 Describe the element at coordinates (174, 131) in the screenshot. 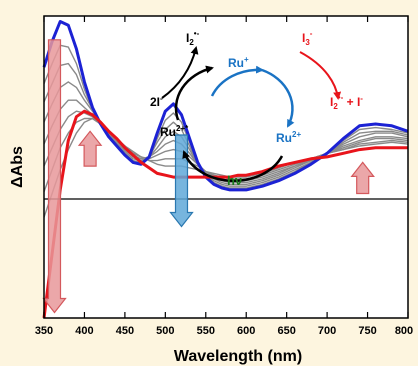

I see `label-ru-2plus-star: Ru2+*` at that location.